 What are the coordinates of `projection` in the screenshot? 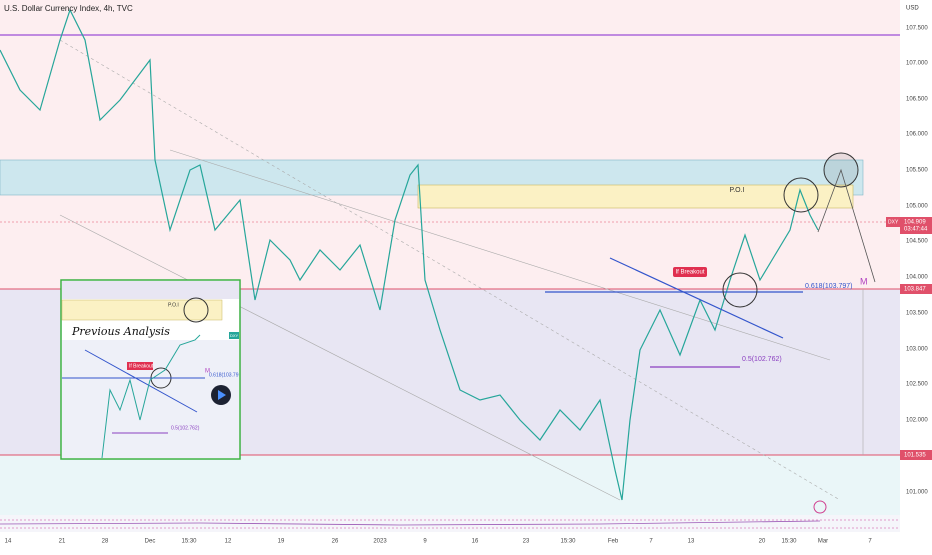 It's located at (846, 225).